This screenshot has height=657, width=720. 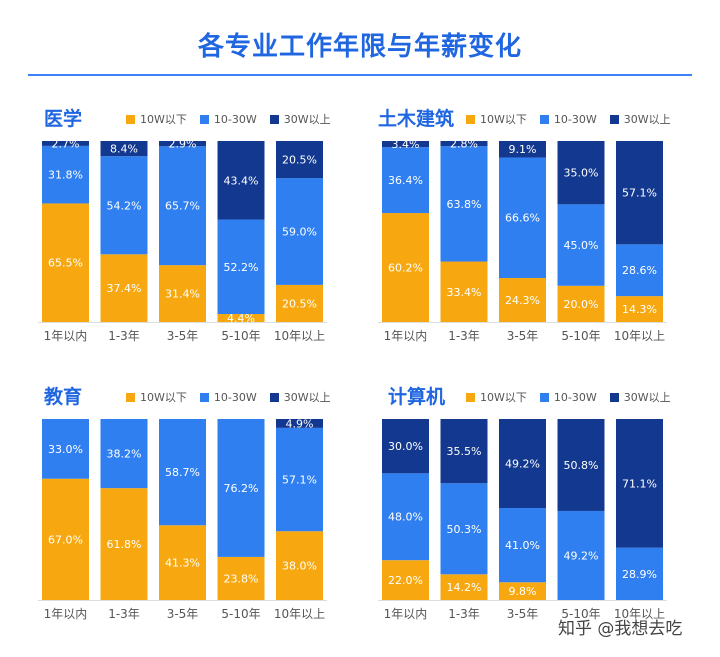 I want to click on data-label: 2.8%, so click(x=464, y=144).